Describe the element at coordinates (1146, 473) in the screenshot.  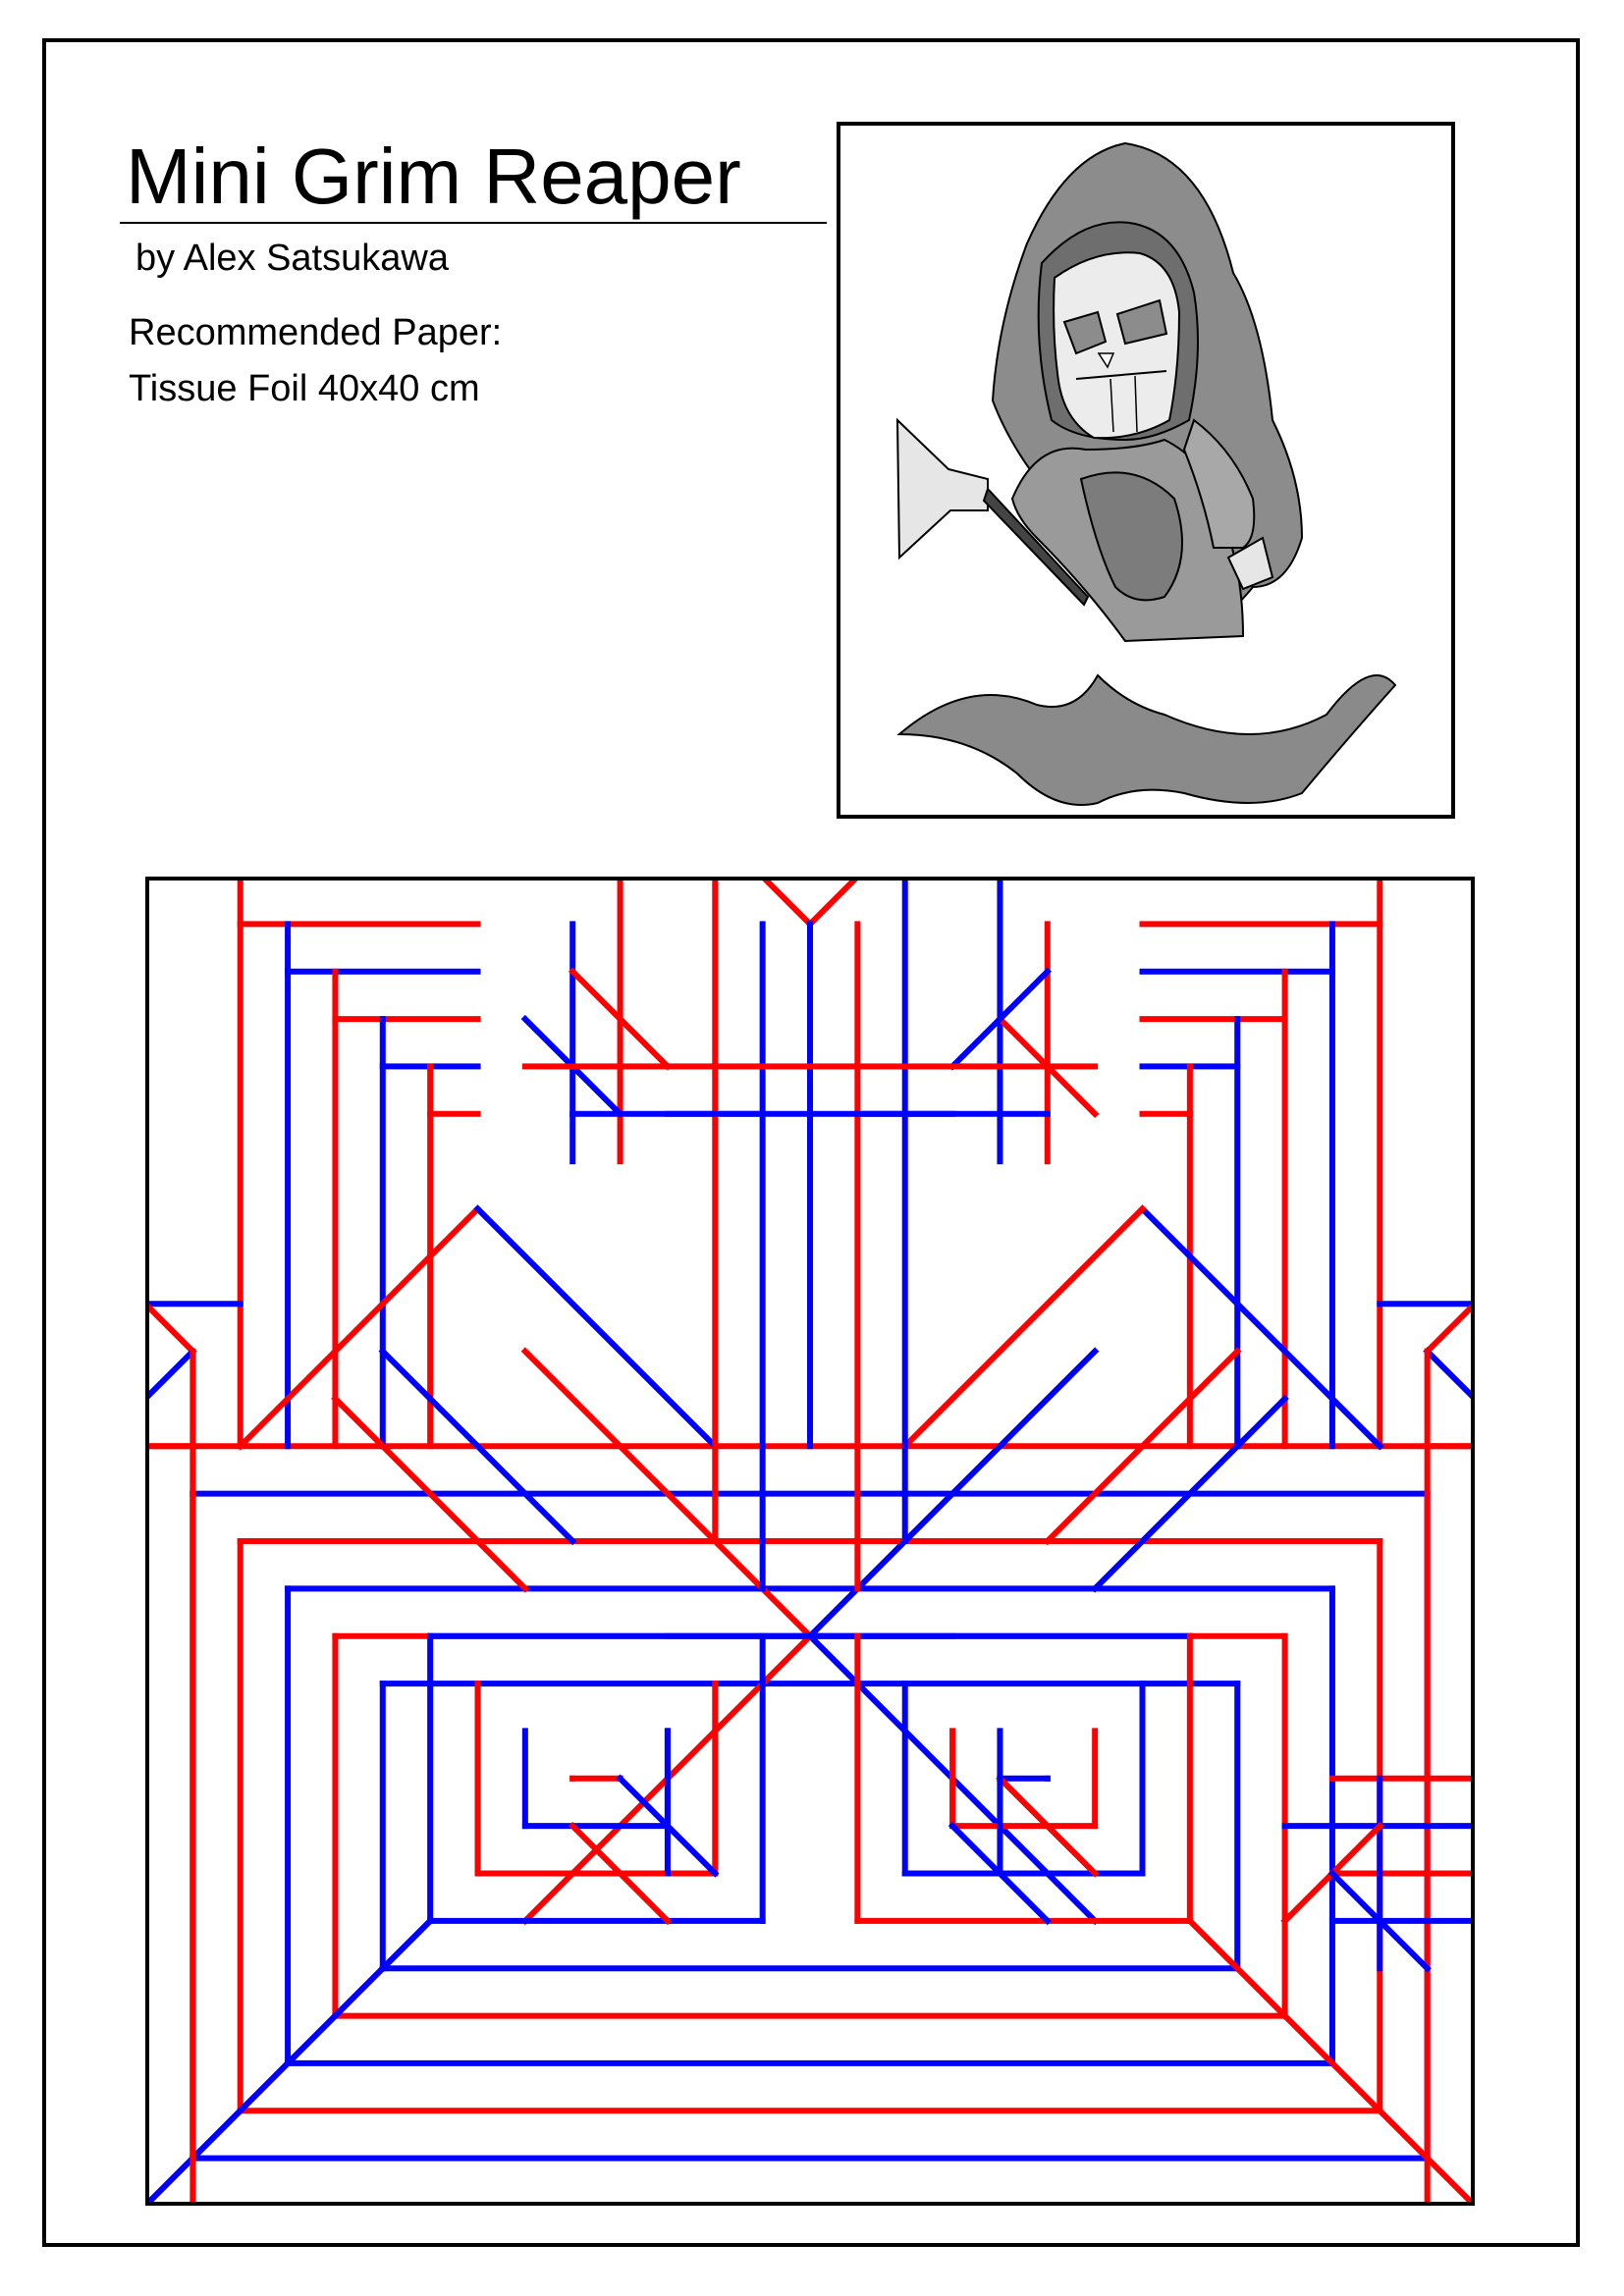
I see `grim-reaper-icon` at that location.